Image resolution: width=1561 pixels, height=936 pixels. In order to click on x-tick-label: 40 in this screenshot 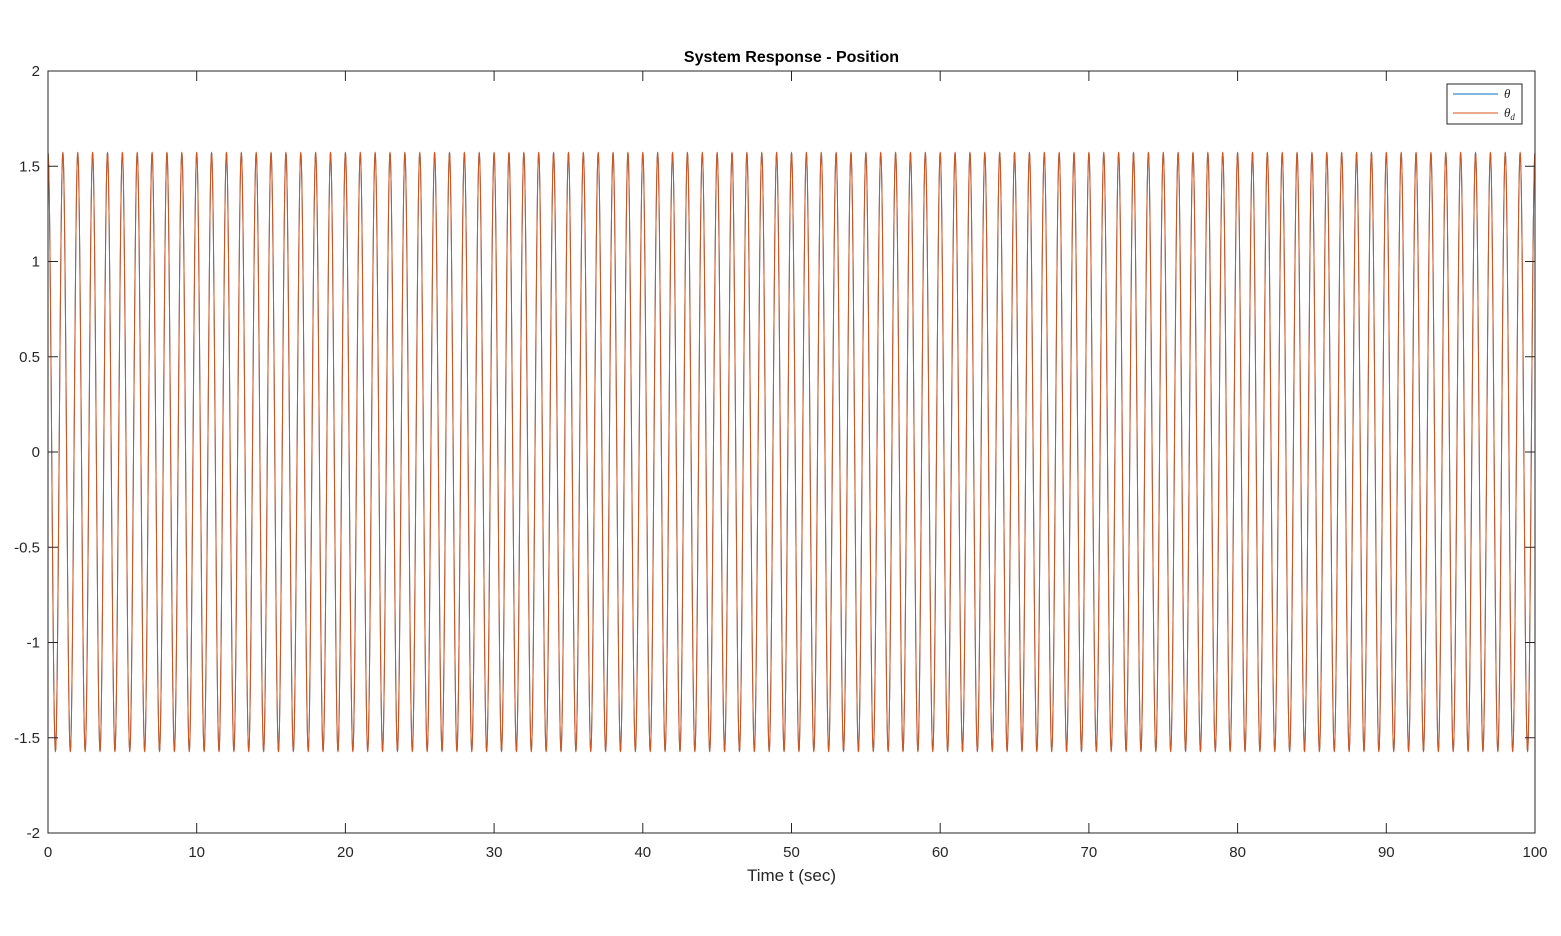, I will do `click(642, 852)`.